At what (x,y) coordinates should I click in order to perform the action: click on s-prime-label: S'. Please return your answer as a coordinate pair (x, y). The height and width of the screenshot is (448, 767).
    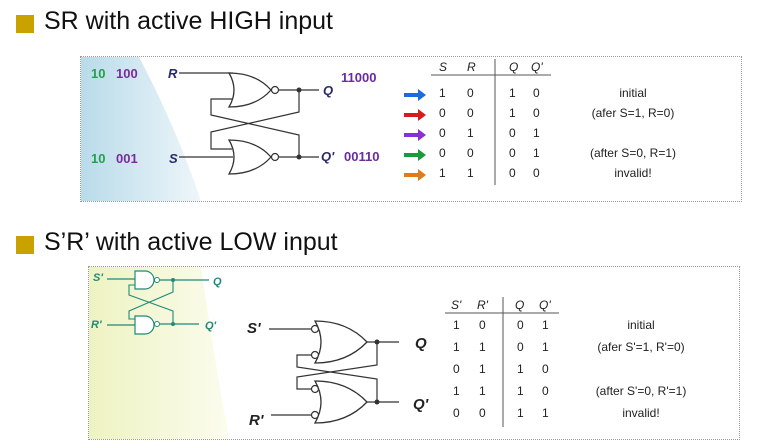
    Looking at the image, I should click on (254, 328).